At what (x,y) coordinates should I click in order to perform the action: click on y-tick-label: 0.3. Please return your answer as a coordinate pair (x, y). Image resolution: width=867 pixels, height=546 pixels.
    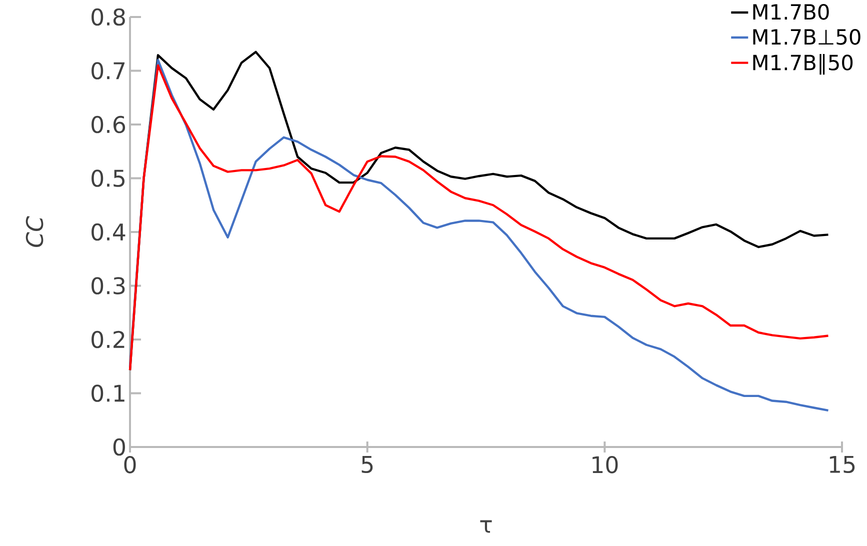
    Looking at the image, I should click on (108, 285).